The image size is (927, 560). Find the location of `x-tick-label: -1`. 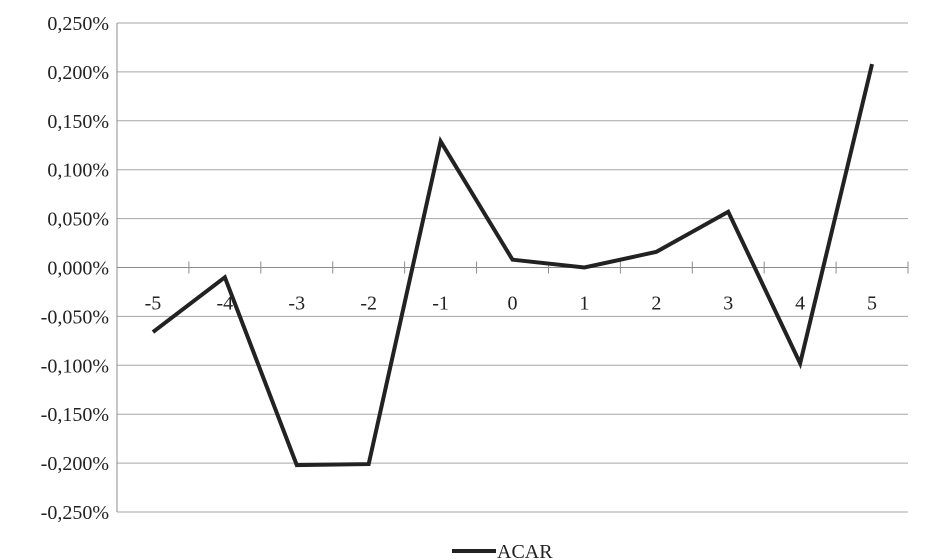

x-tick-label: -1 is located at coordinates (440, 304).